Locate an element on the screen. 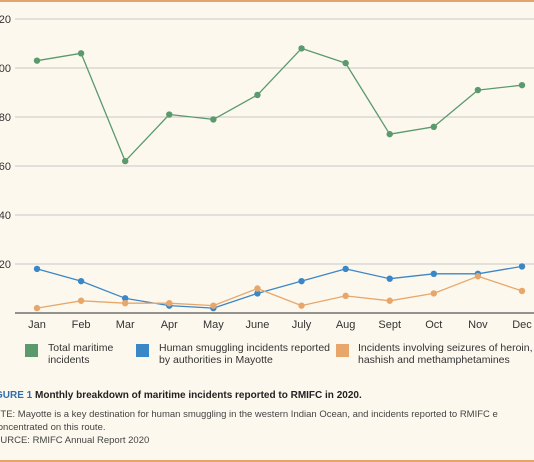 This screenshot has width=534, height=462. x-tick-label: Mar is located at coordinates (125, 325).